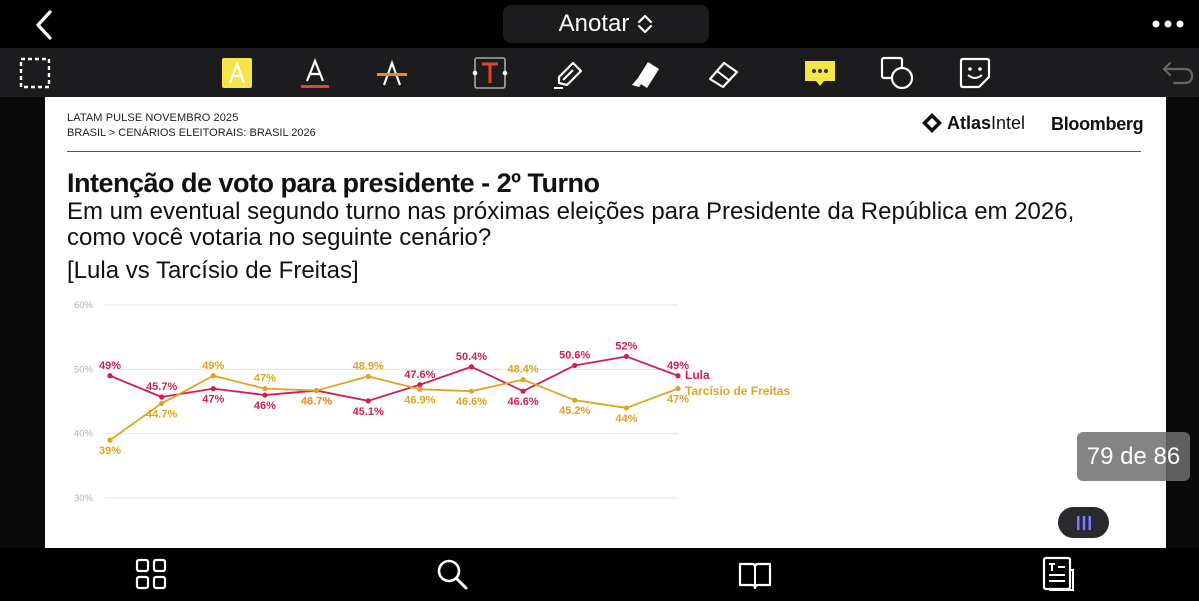  I want to click on strikethrough-text-icon, so click(392, 72).